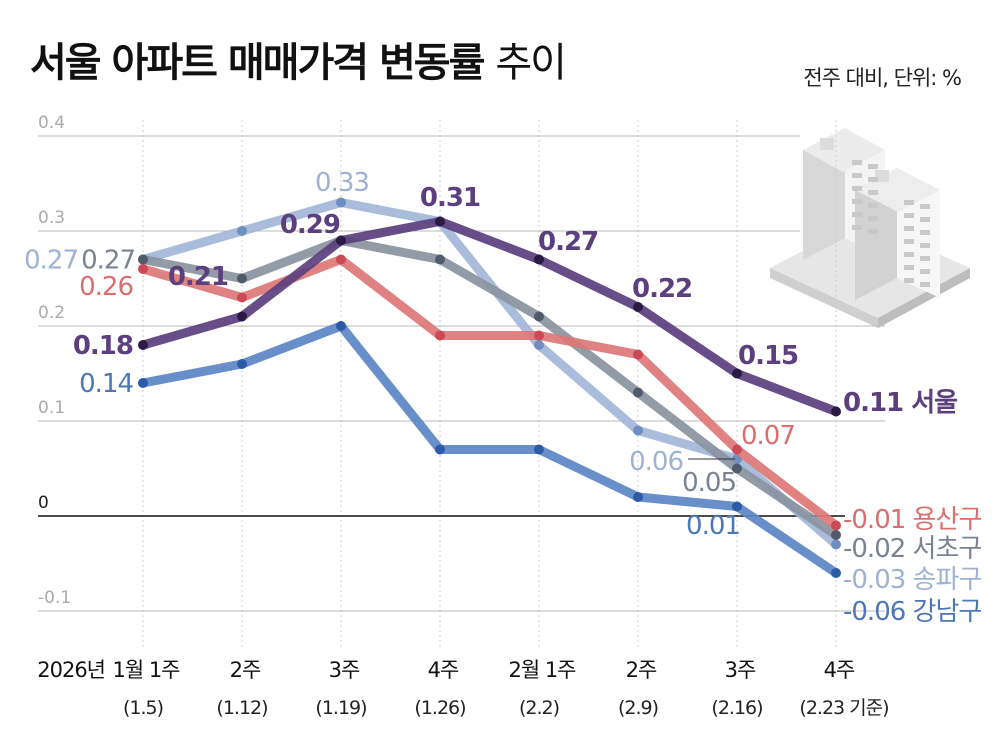 This screenshot has height=741, width=1005. I want to click on data-label: 0.21, so click(198, 277).